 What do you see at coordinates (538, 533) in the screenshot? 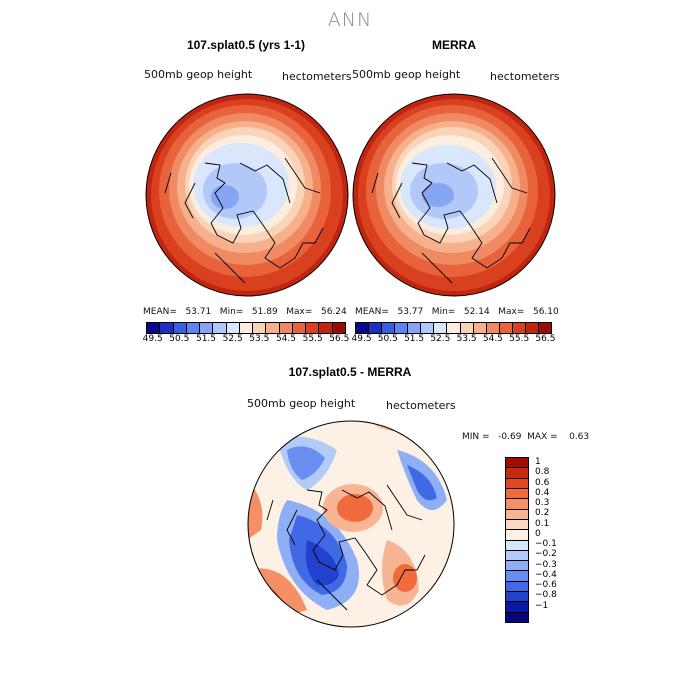
I see `colorbar-tick-label: 0` at bounding box center [538, 533].